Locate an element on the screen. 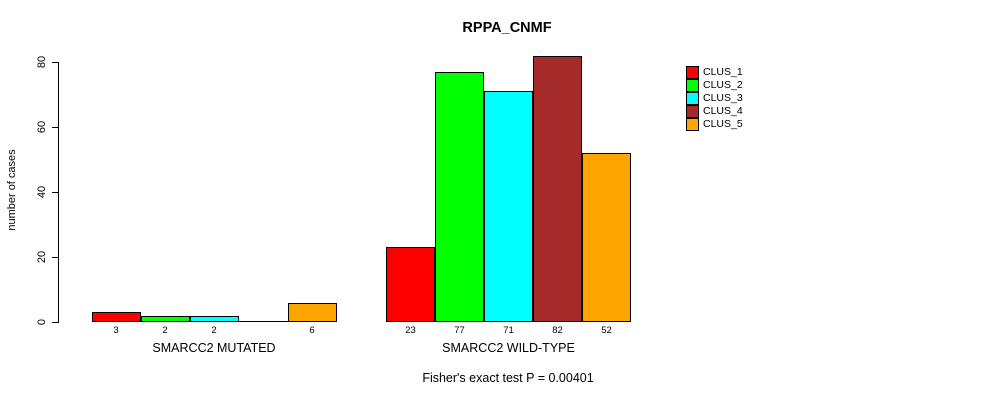 This screenshot has width=990, height=400. y-axis-title: number of cases is located at coordinates (12, 190).